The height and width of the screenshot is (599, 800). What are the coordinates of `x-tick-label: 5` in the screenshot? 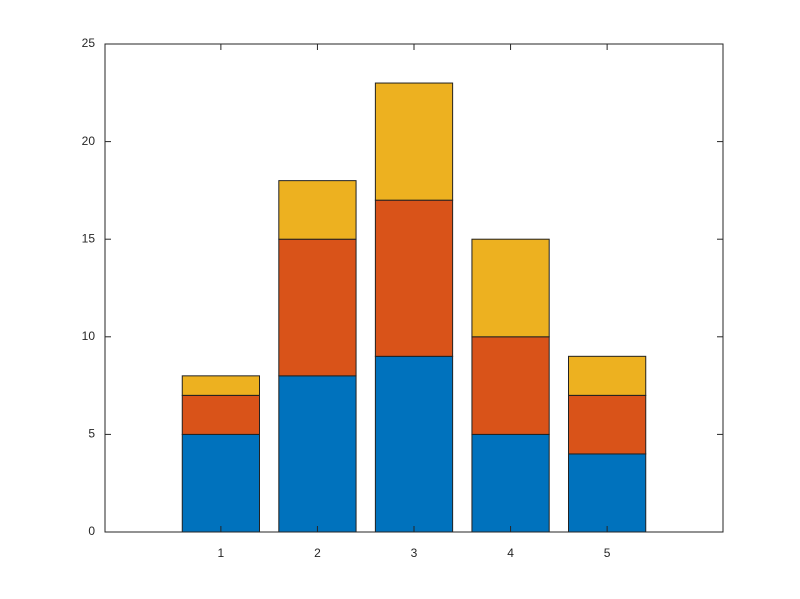 It's located at (607, 553).